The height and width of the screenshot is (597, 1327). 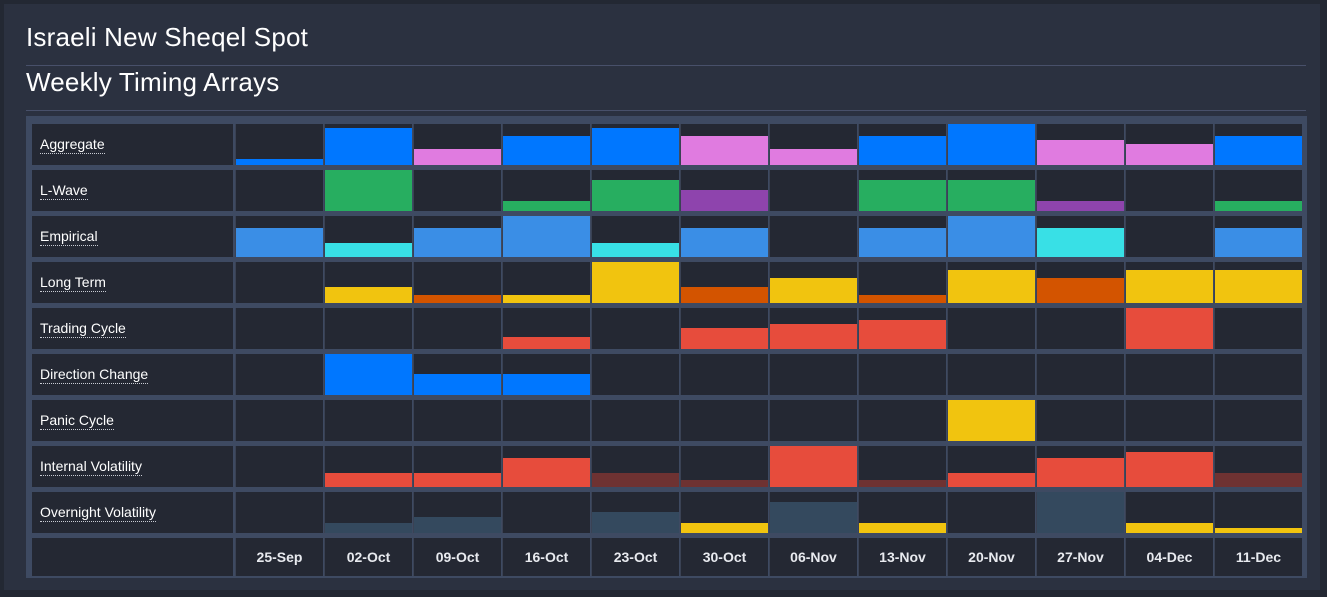 I want to click on cell-aggregate-04-Dec, so click(x=1169, y=144).